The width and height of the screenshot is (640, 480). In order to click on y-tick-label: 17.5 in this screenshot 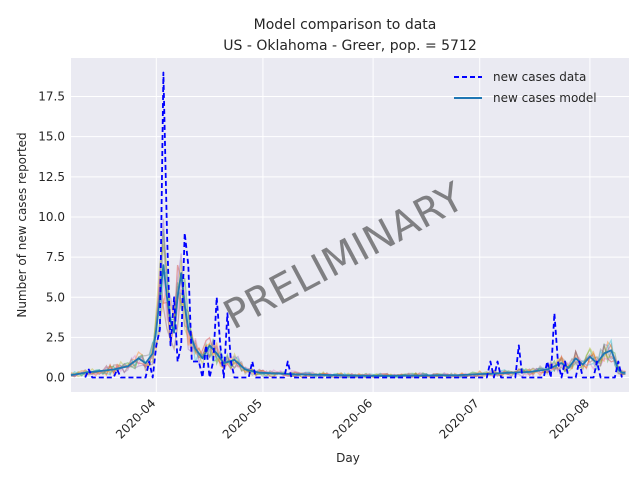, I will do `click(51, 97)`.